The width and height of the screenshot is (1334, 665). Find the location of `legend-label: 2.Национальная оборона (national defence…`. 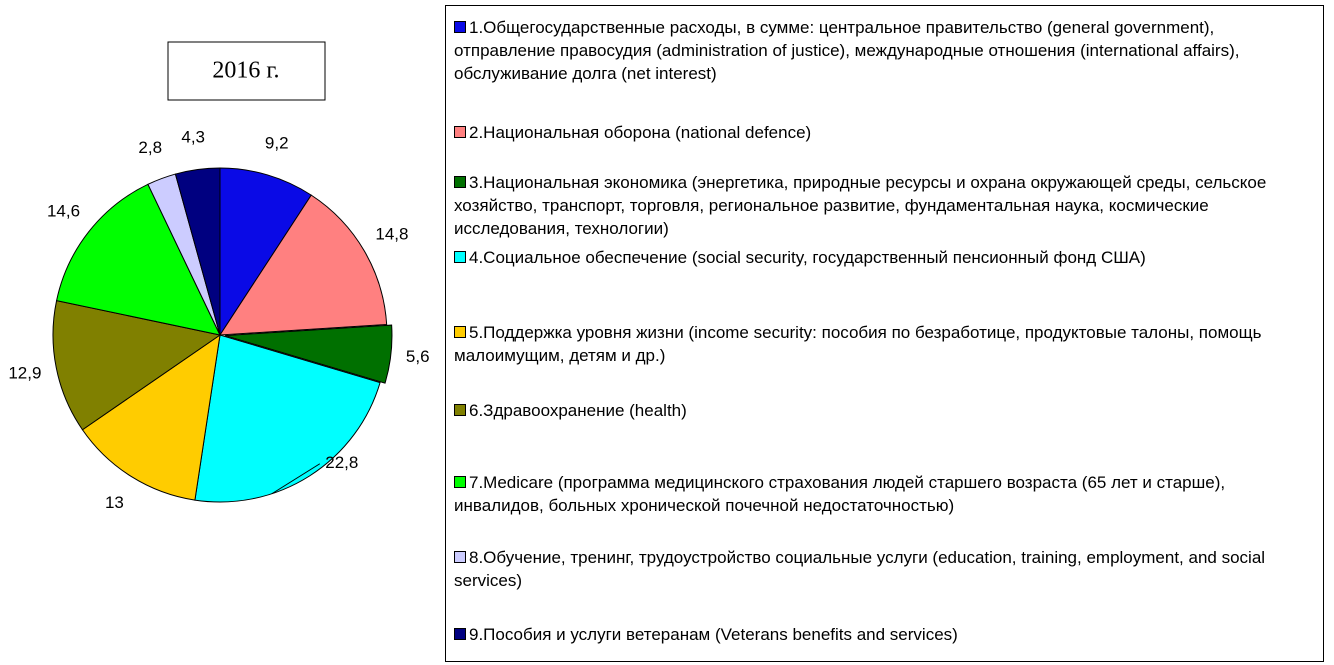

legend-label: 2.Национальная оборона (national defence… is located at coordinates (640, 132).